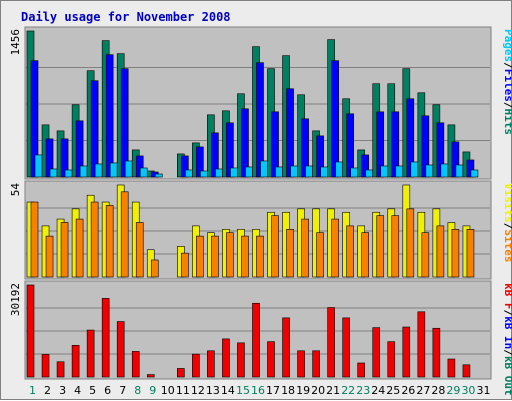 The image size is (512, 401). Describe the element at coordinates (507, 45) in the screenshot. I see `legend-entry-pages: Pages` at that location.